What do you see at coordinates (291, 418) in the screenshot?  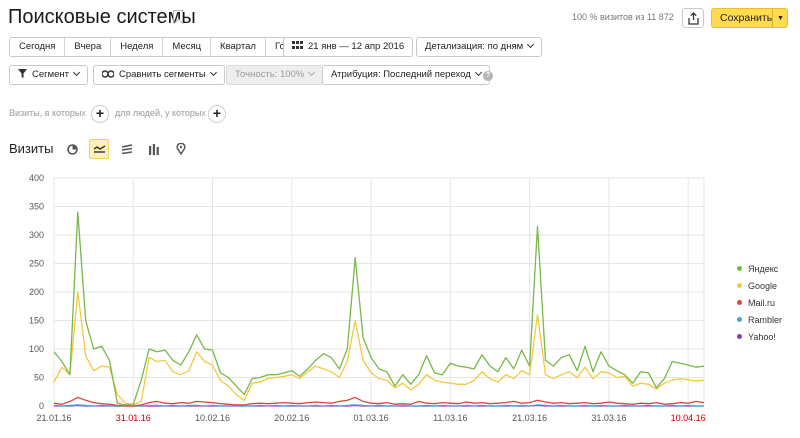 I see `x-tick-label: 20.02.16` at bounding box center [291, 418].